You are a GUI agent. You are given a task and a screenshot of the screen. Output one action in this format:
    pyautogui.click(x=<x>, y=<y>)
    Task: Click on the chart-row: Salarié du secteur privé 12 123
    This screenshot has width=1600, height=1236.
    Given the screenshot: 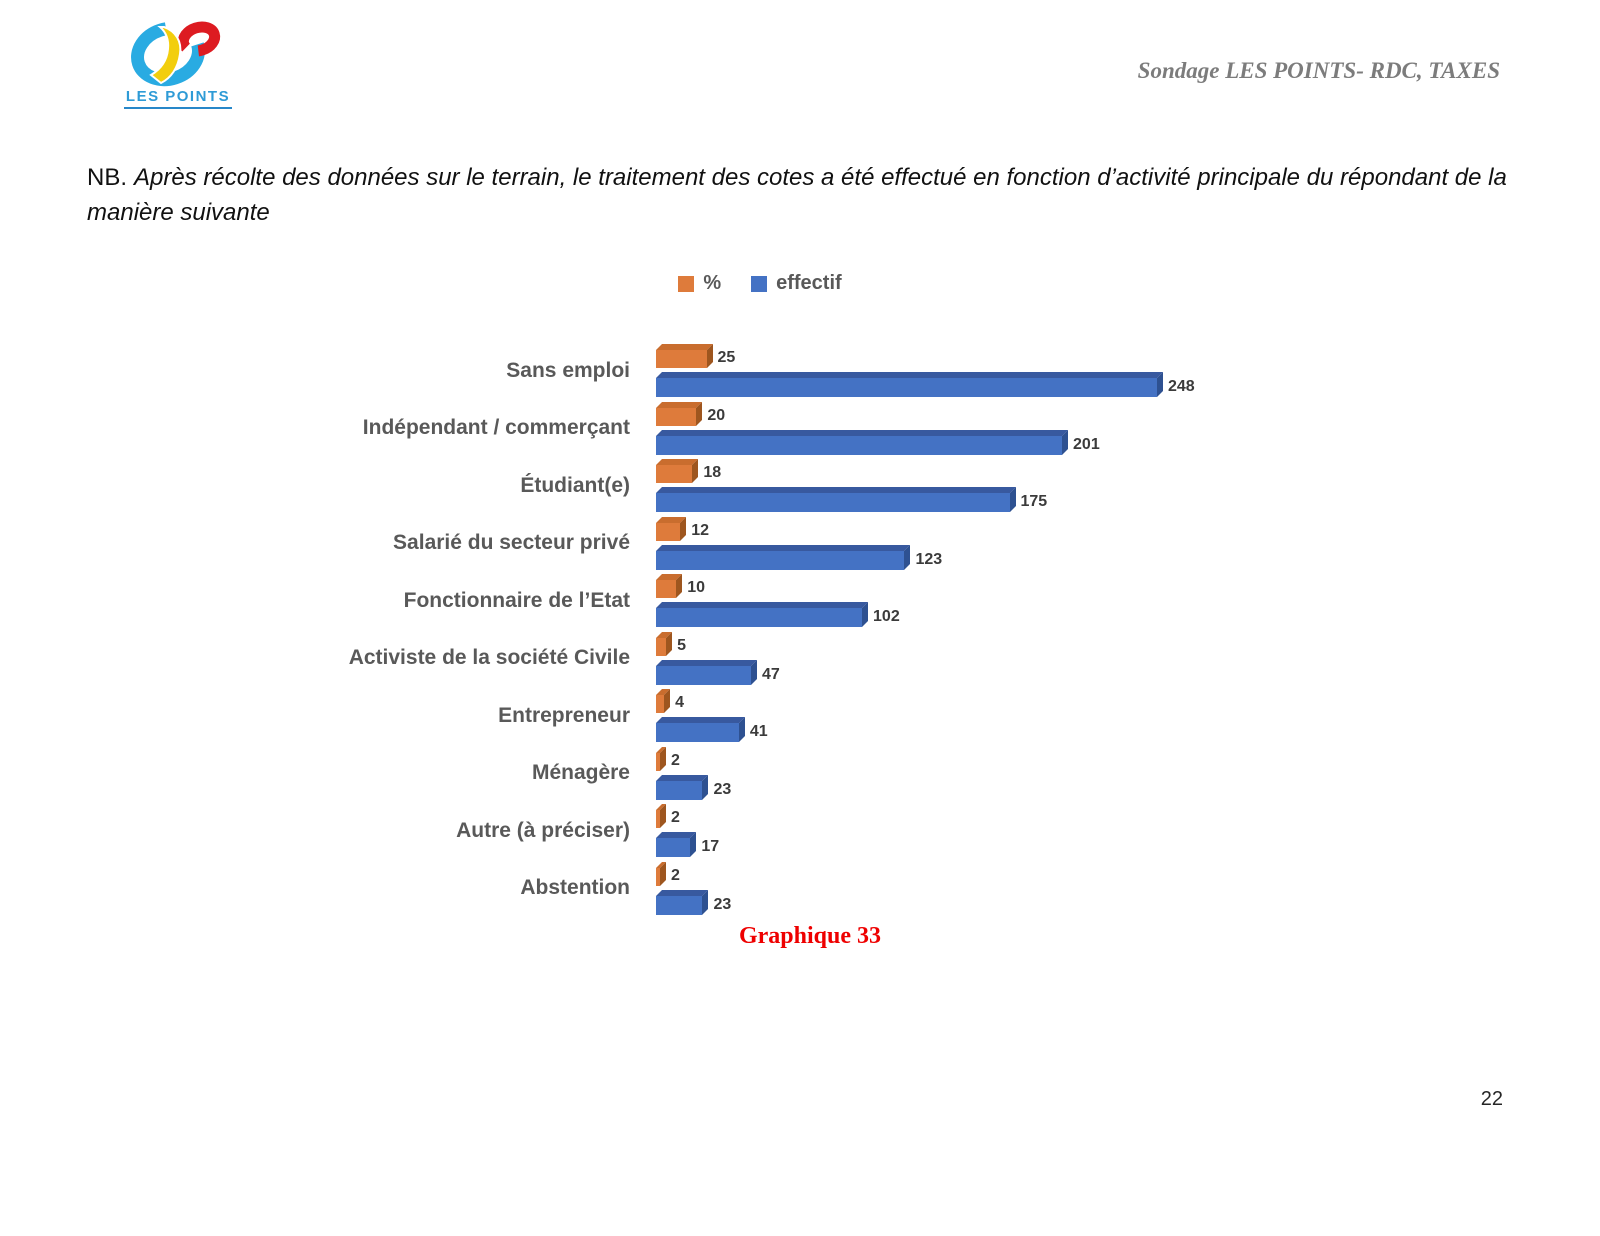 What is the action you would take?
    pyautogui.click(x=795, y=544)
    